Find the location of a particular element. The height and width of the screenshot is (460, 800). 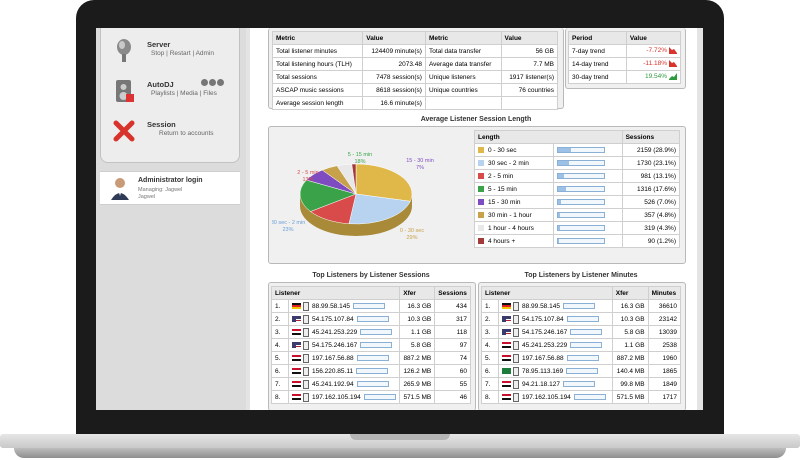

metrics-row: Average session length 16.6 minute(s) is located at coordinates (415, 103).